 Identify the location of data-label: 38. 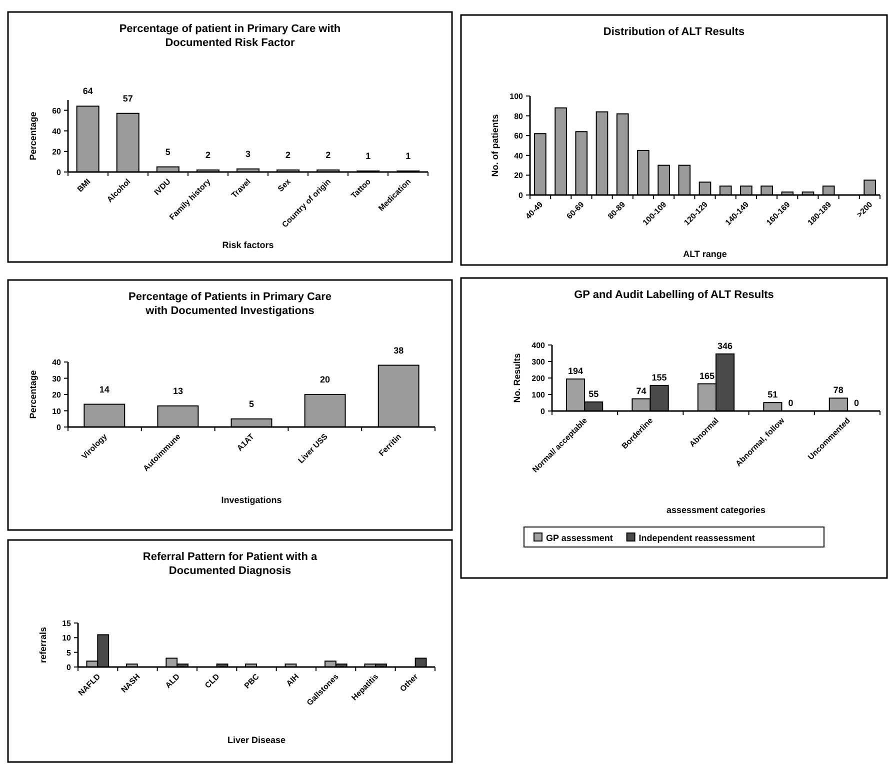
(399, 350).